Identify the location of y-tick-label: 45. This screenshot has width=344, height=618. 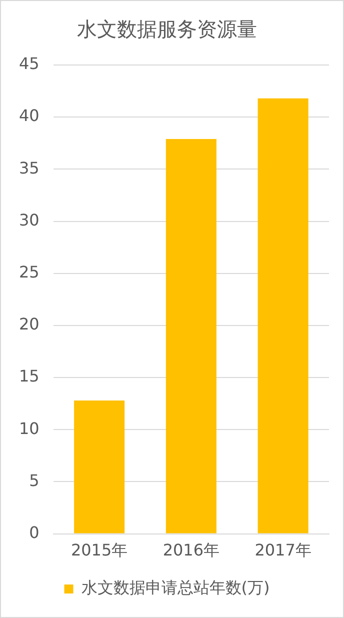
(29, 64).